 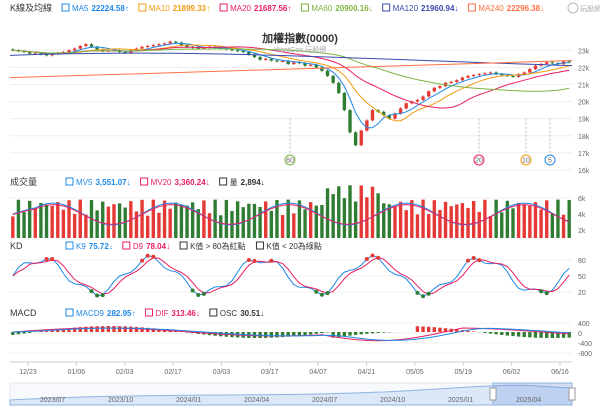 I want to click on y-tick-label: -800, so click(x=585, y=354).